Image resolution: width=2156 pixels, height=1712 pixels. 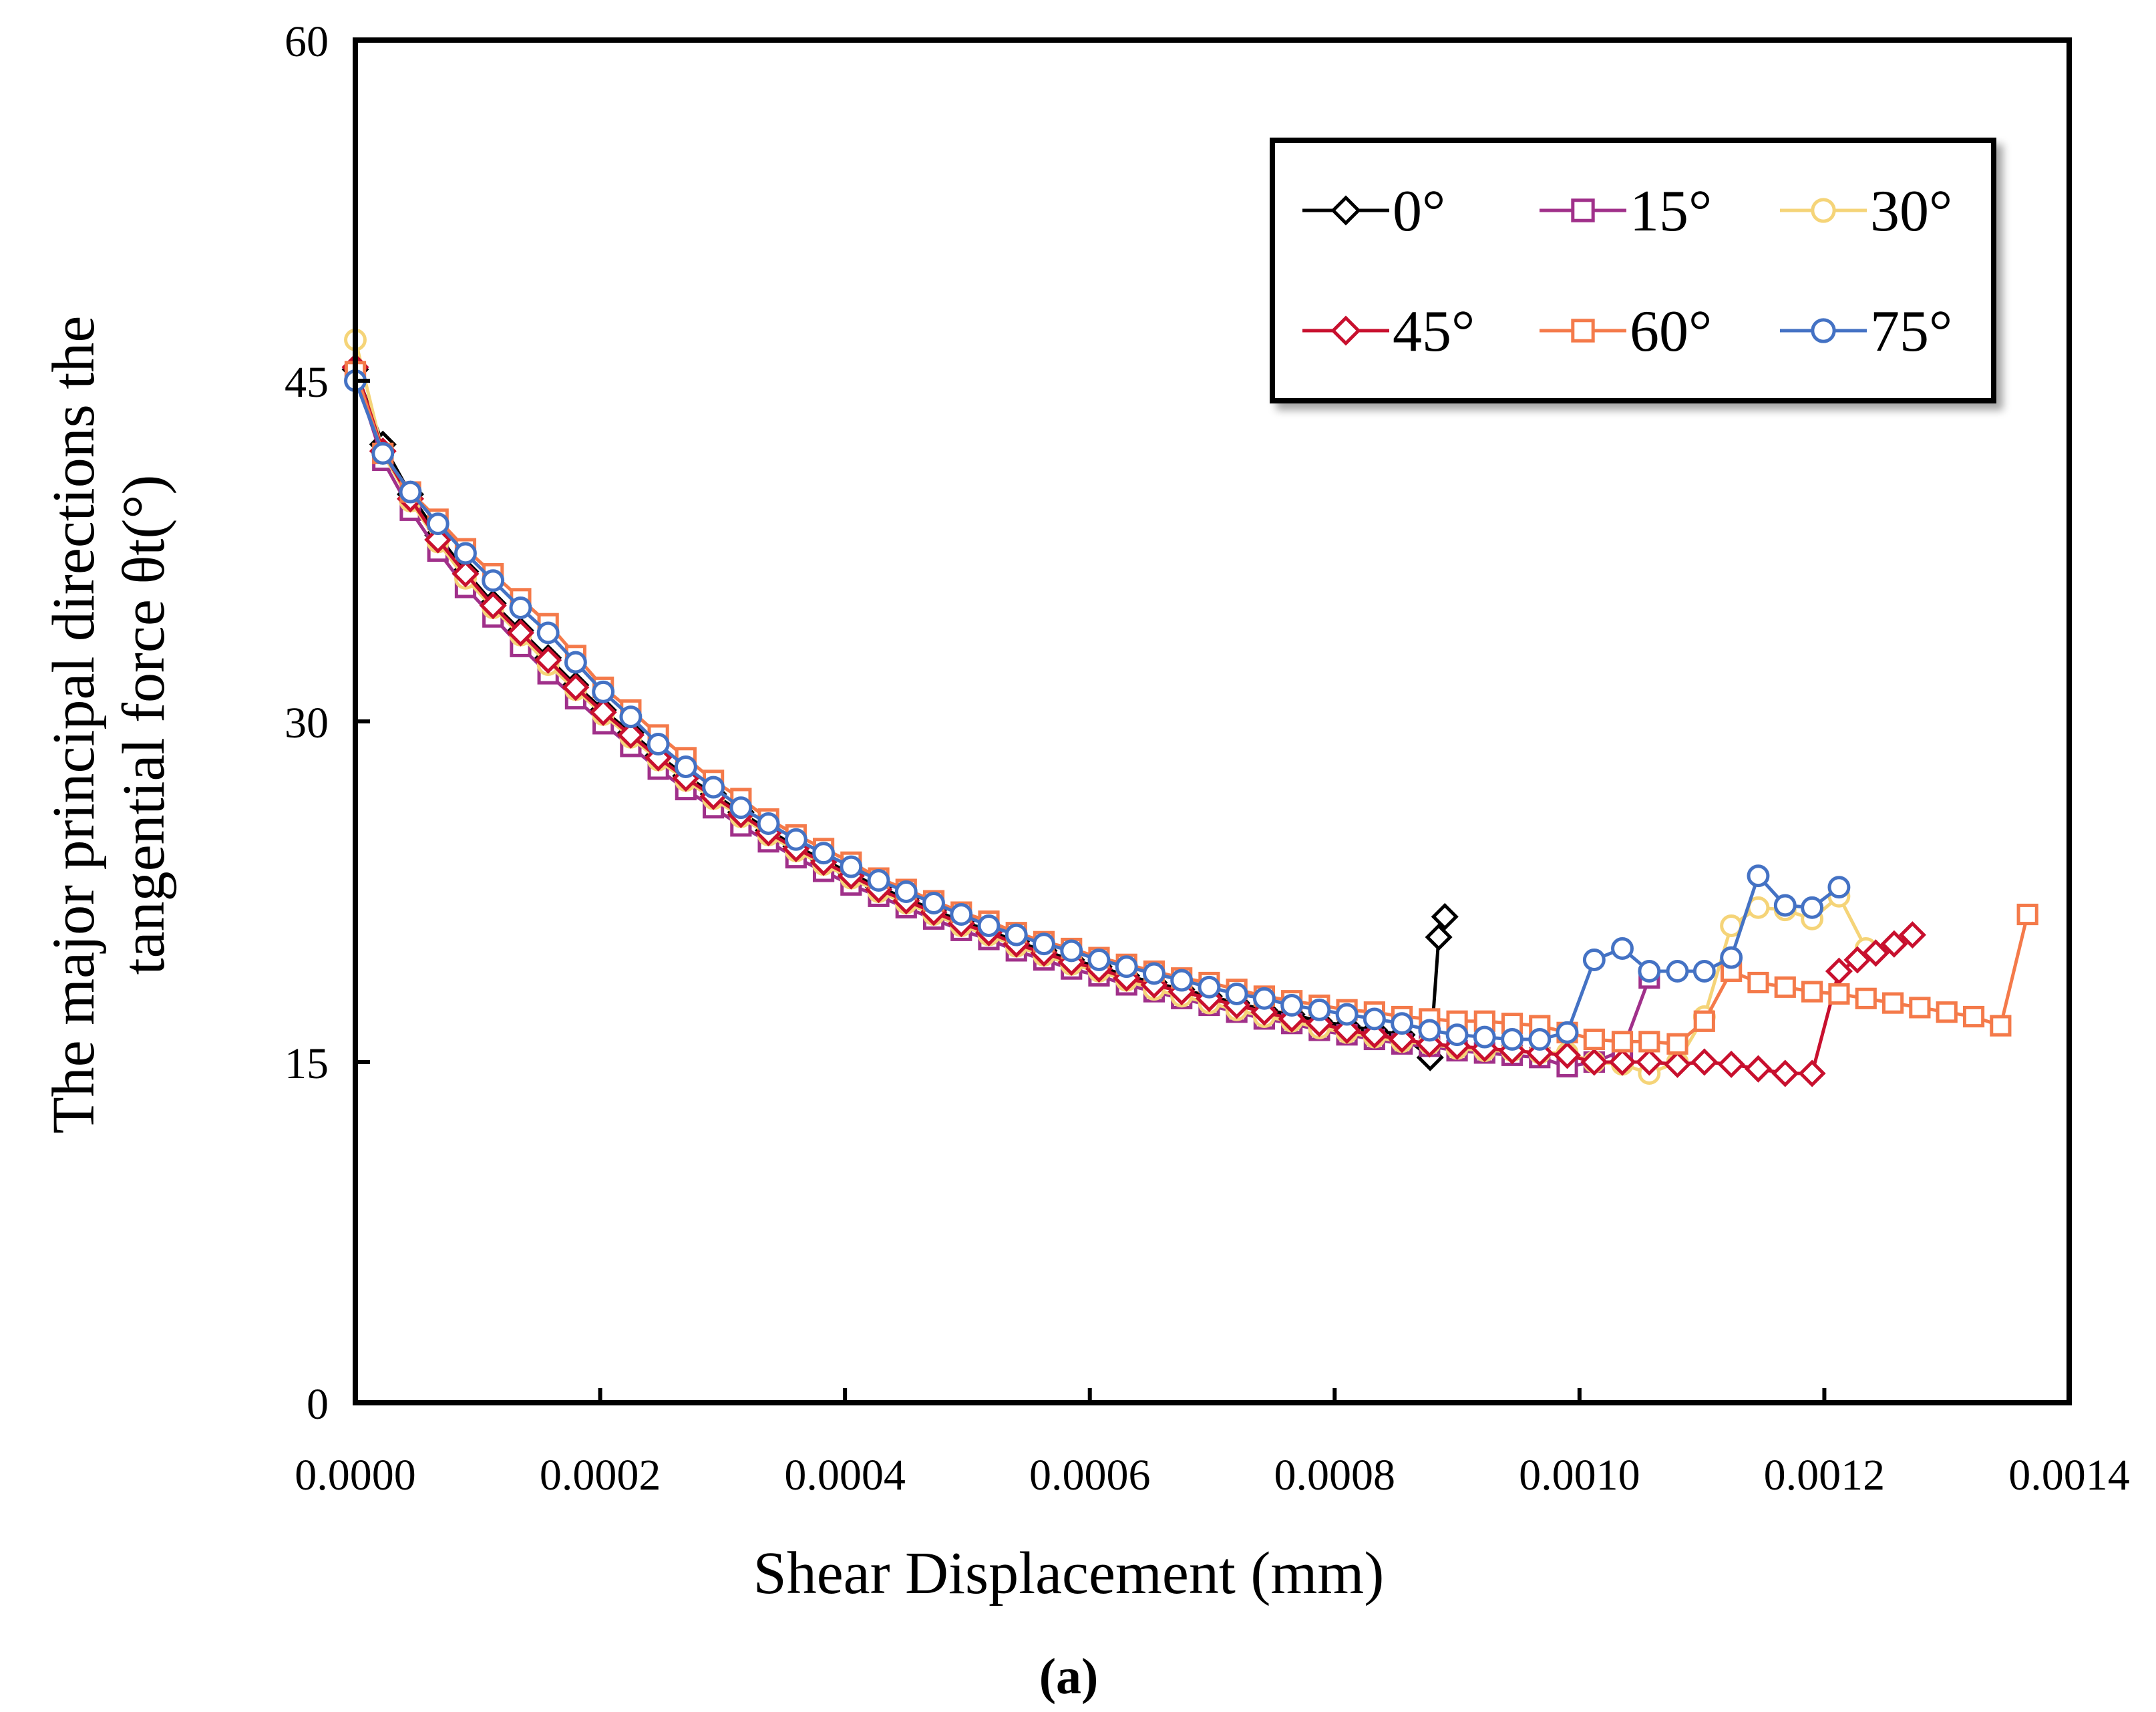 I want to click on legend-label: 60°, so click(x=1671, y=332).